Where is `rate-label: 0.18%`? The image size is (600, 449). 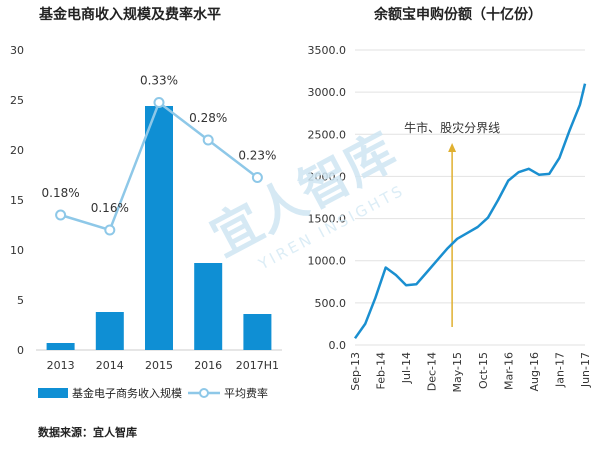
rate-label: 0.18% is located at coordinates (61, 193).